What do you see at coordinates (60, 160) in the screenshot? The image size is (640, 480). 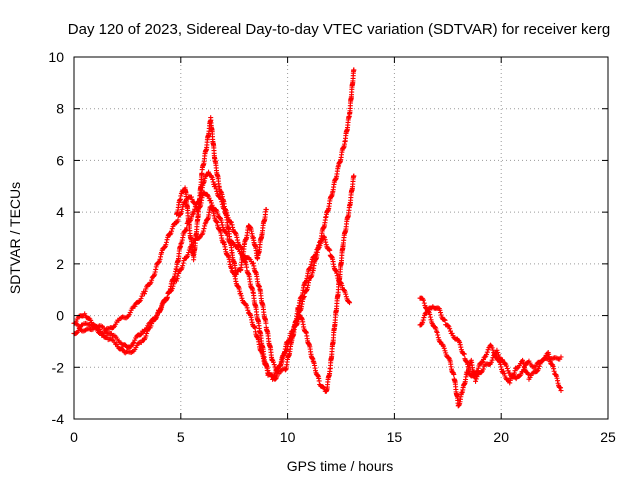 I see `y-tick-label: 6` at bounding box center [60, 160].